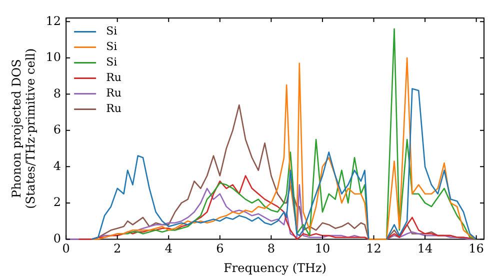 The image size is (500, 280). I want to click on y-tick-label: 2, so click(57, 202).